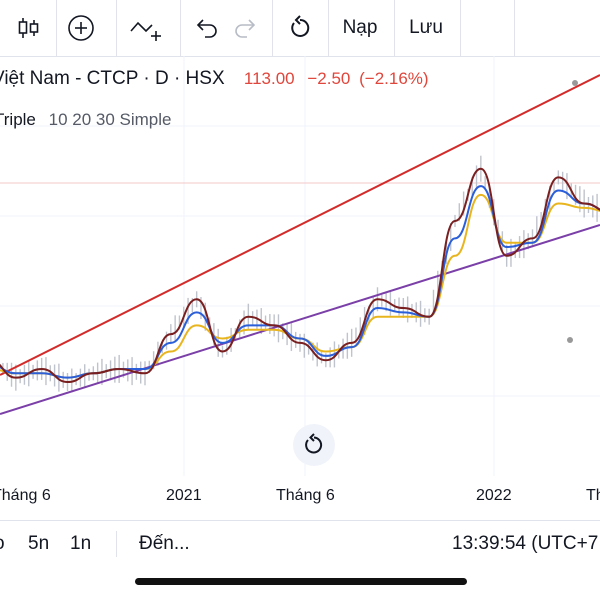 The height and width of the screenshot is (600, 600). I want to click on range-1n-button: 1n, so click(81, 543).